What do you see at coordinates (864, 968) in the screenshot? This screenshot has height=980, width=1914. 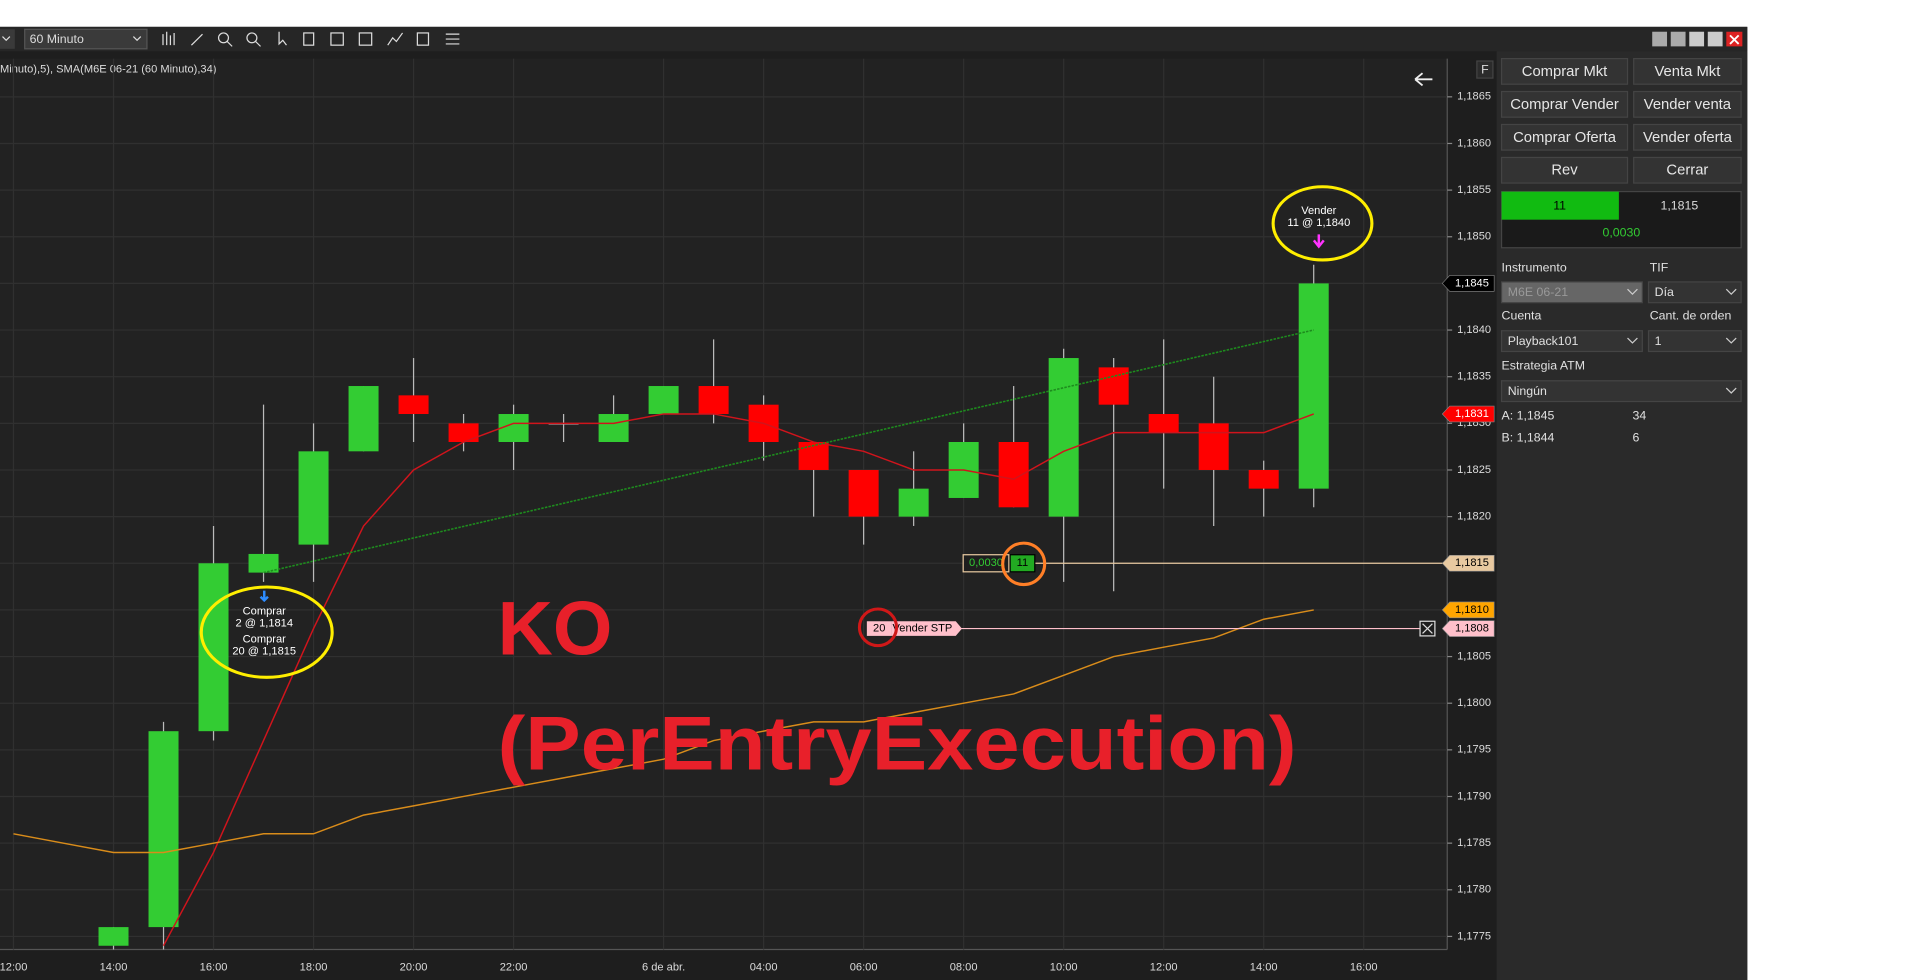 I see `x-tick-label: 06:00` at bounding box center [864, 968].